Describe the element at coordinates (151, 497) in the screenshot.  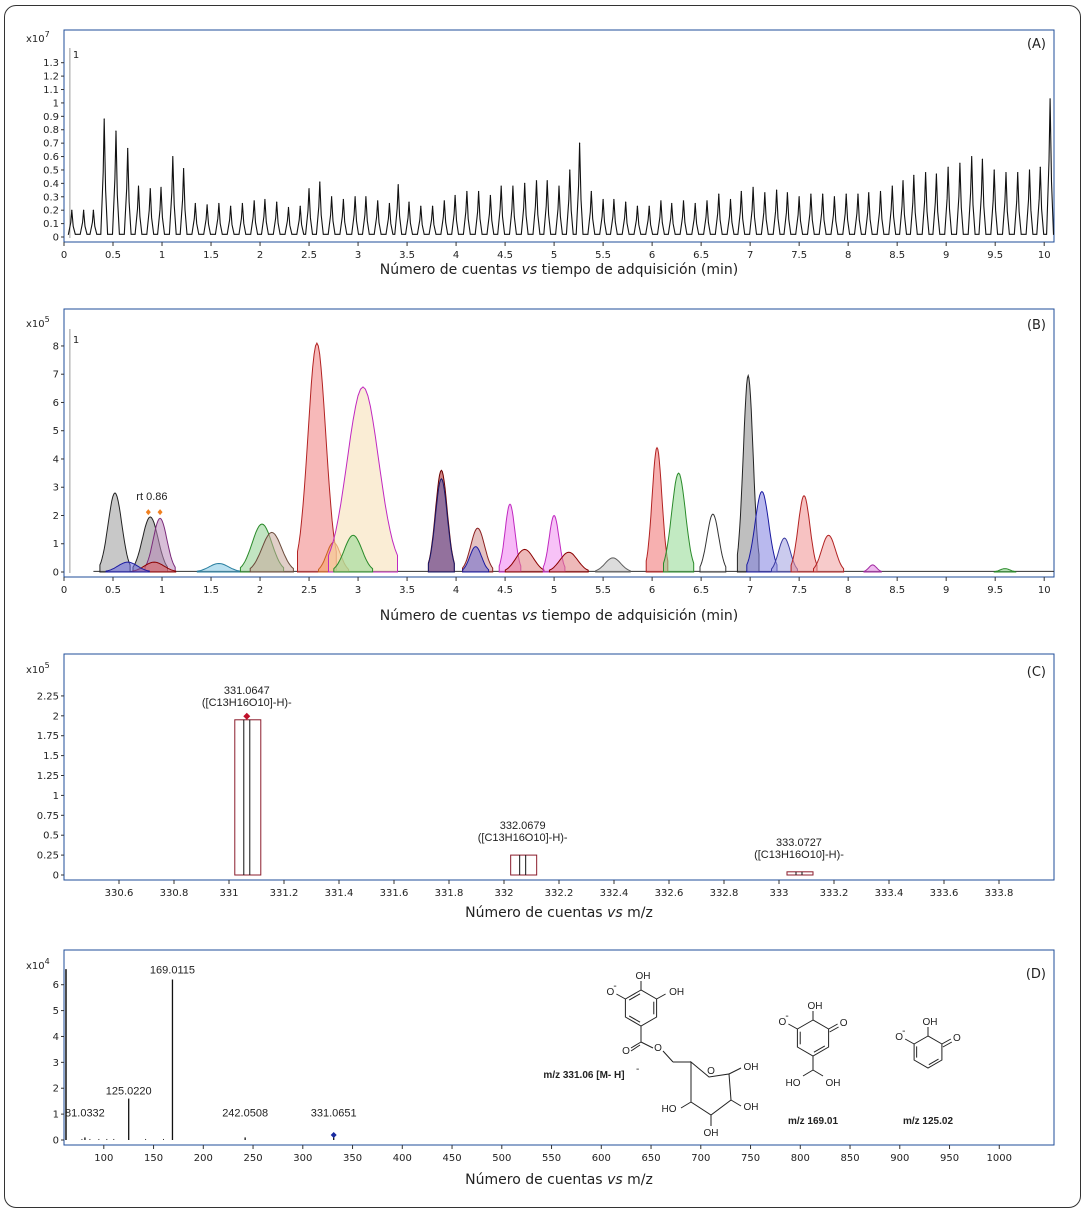
I see `rt-annotation: rt 0.86` at that location.